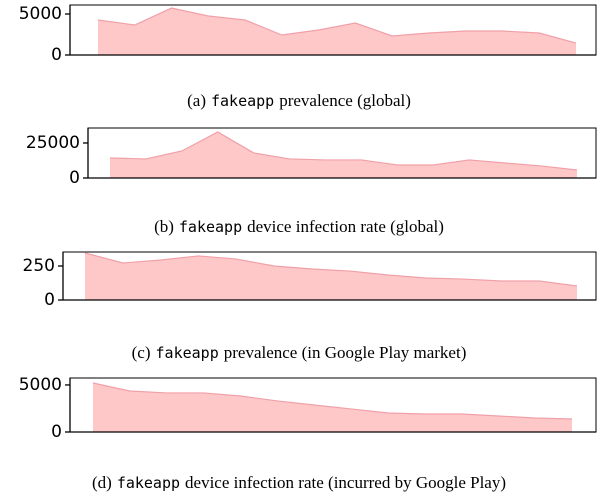 The height and width of the screenshot is (494, 598). I want to click on caption-text: prevalence (global), so click(345, 100).